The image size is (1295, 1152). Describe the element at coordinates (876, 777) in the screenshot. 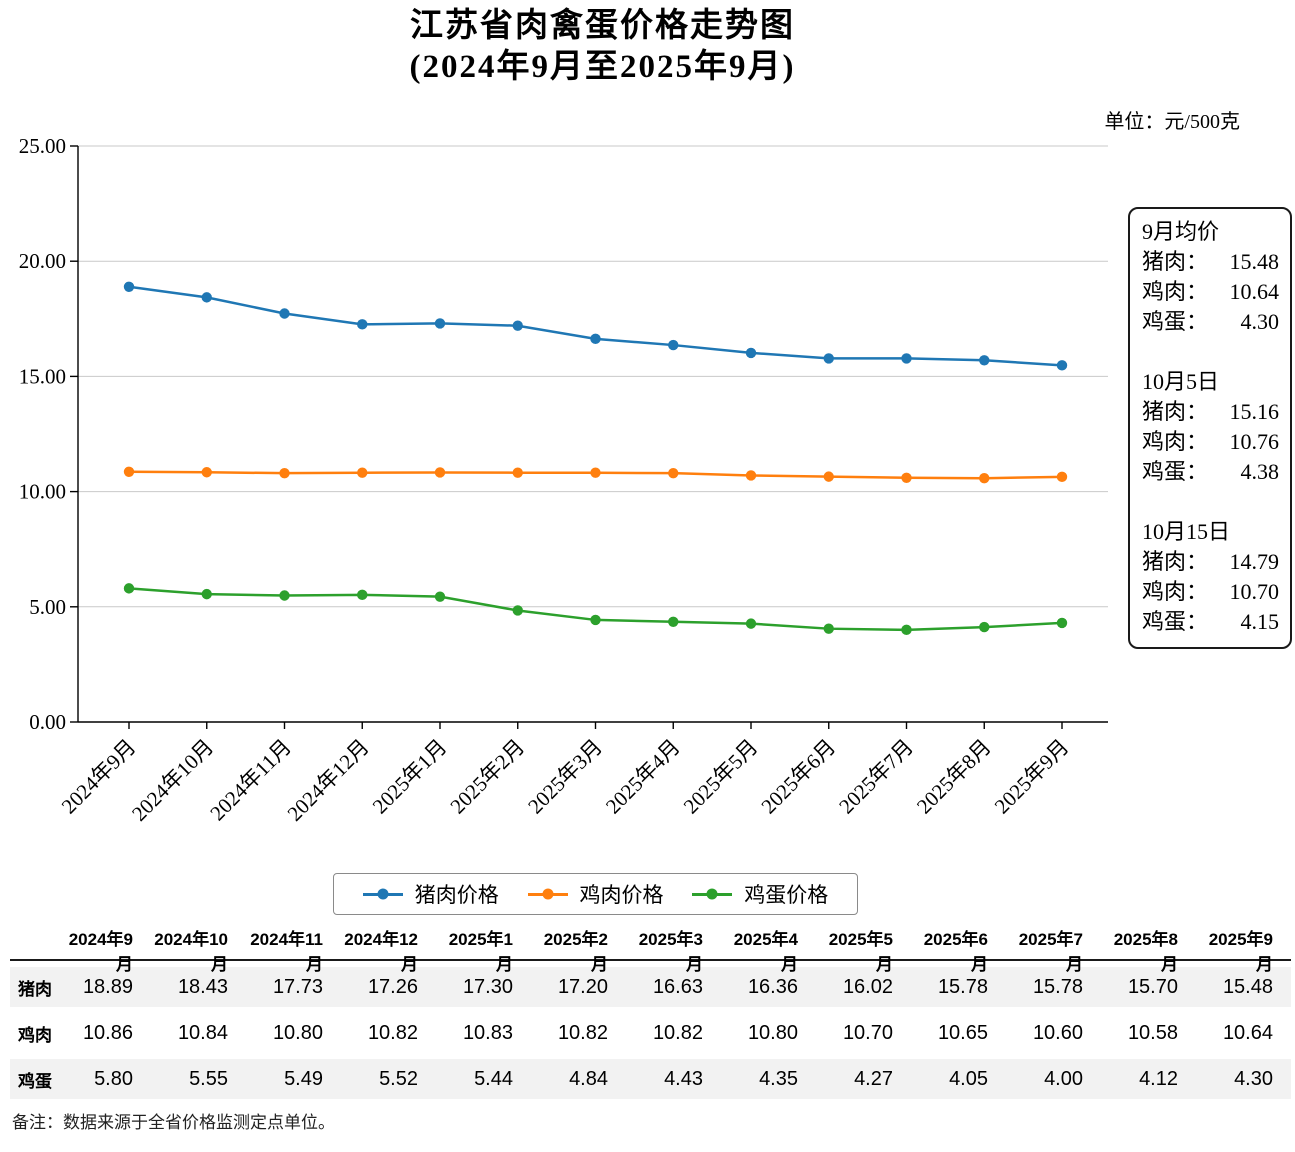

I see `x-tick-label: 2025年7月` at that location.